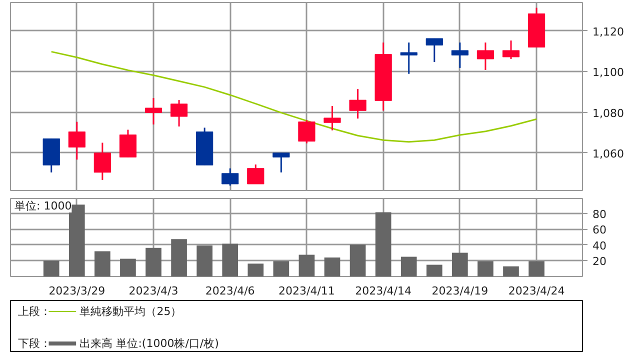  What do you see at coordinates (599, 245) in the screenshot?
I see `y-tick-label: 40` at bounding box center [599, 245].